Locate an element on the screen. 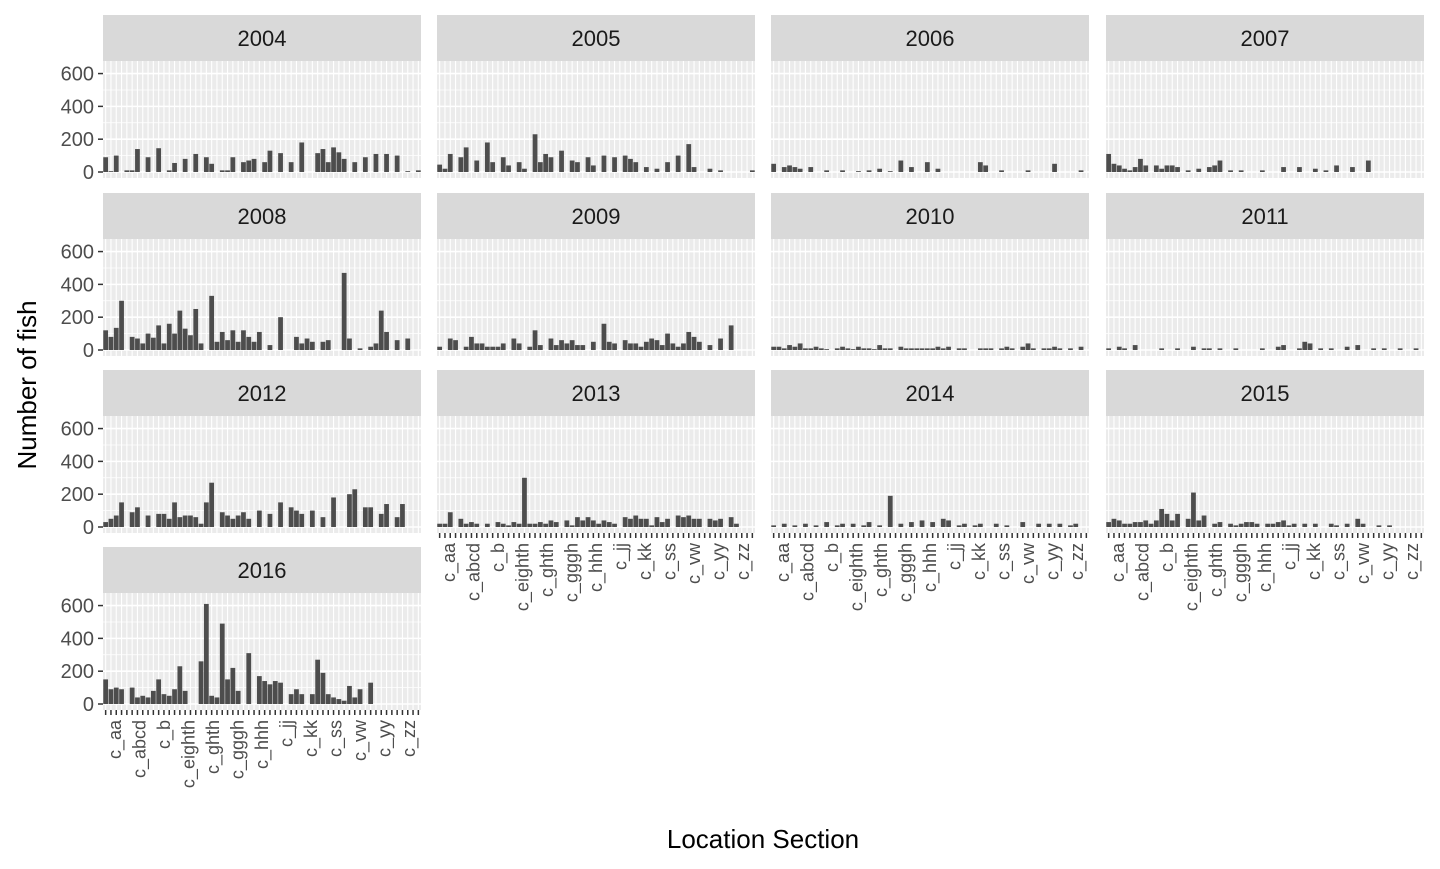 This screenshot has width=1440, height=869. facet-label: 2009 is located at coordinates (596, 216).